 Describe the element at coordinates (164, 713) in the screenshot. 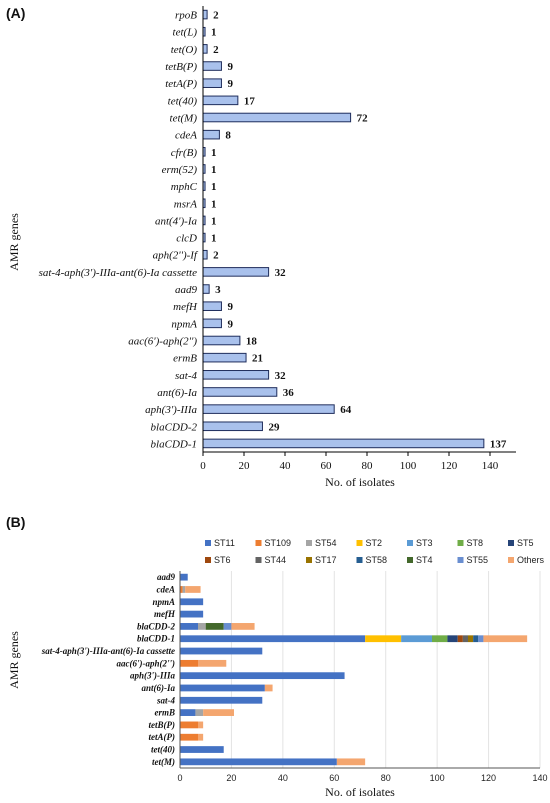

I see `panel-b-category-label: ermB` at that location.